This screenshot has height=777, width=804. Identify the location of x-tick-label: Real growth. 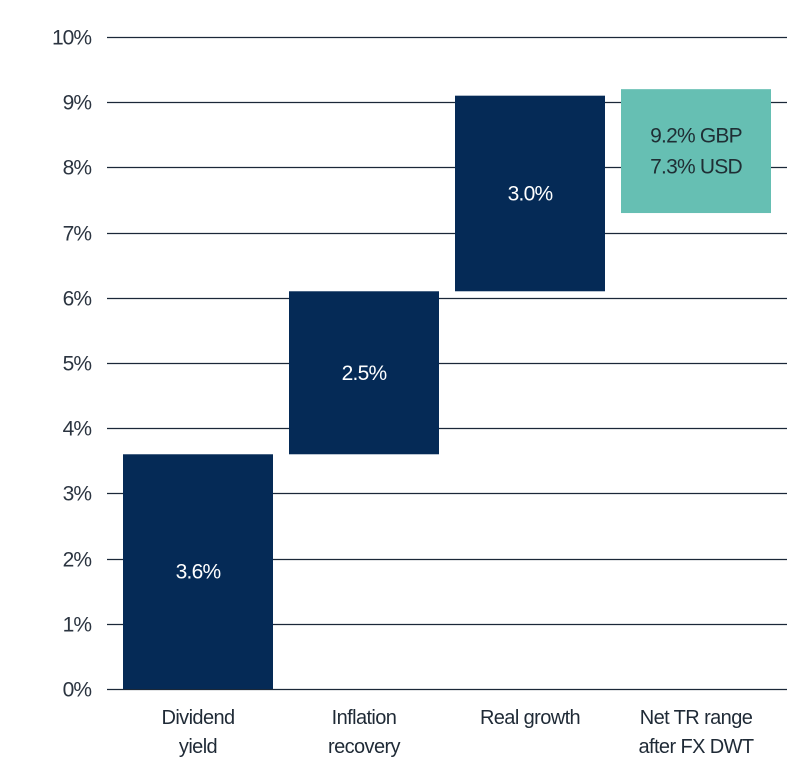
(530, 718).